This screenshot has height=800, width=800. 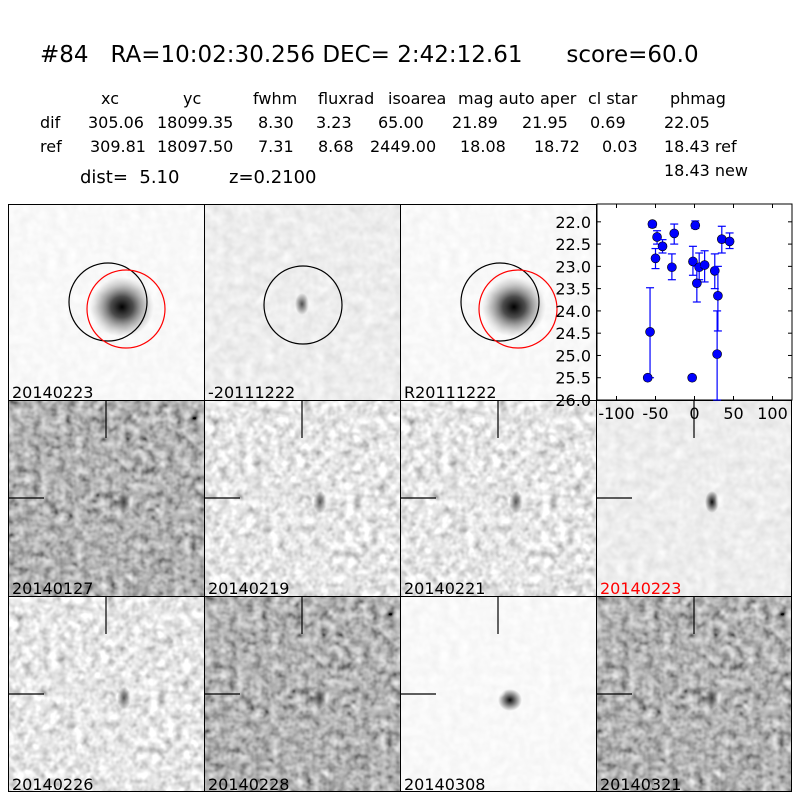 I want to click on table-cell: 7.31, so click(x=276, y=146).